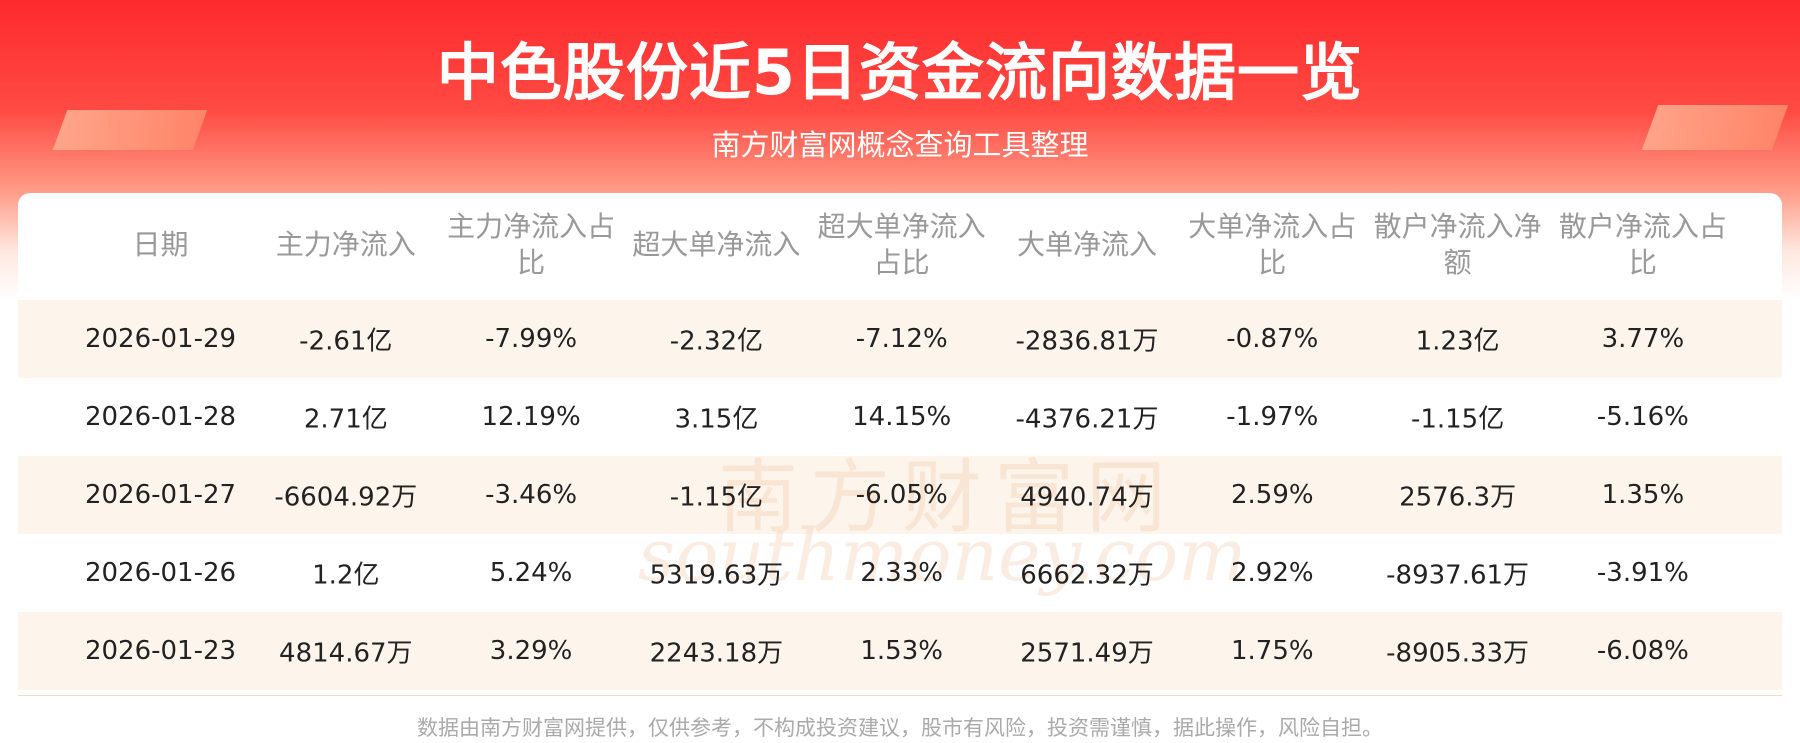 The width and height of the screenshot is (1800, 743). Describe the element at coordinates (902, 417) in the screenshot. I see `table-cell: 14.15%` at that location.